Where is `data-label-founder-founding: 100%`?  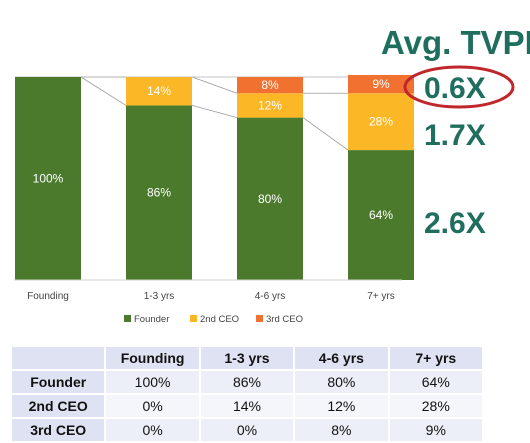 data-label-founder-founding: 100% is located at coordinates (48, 179).